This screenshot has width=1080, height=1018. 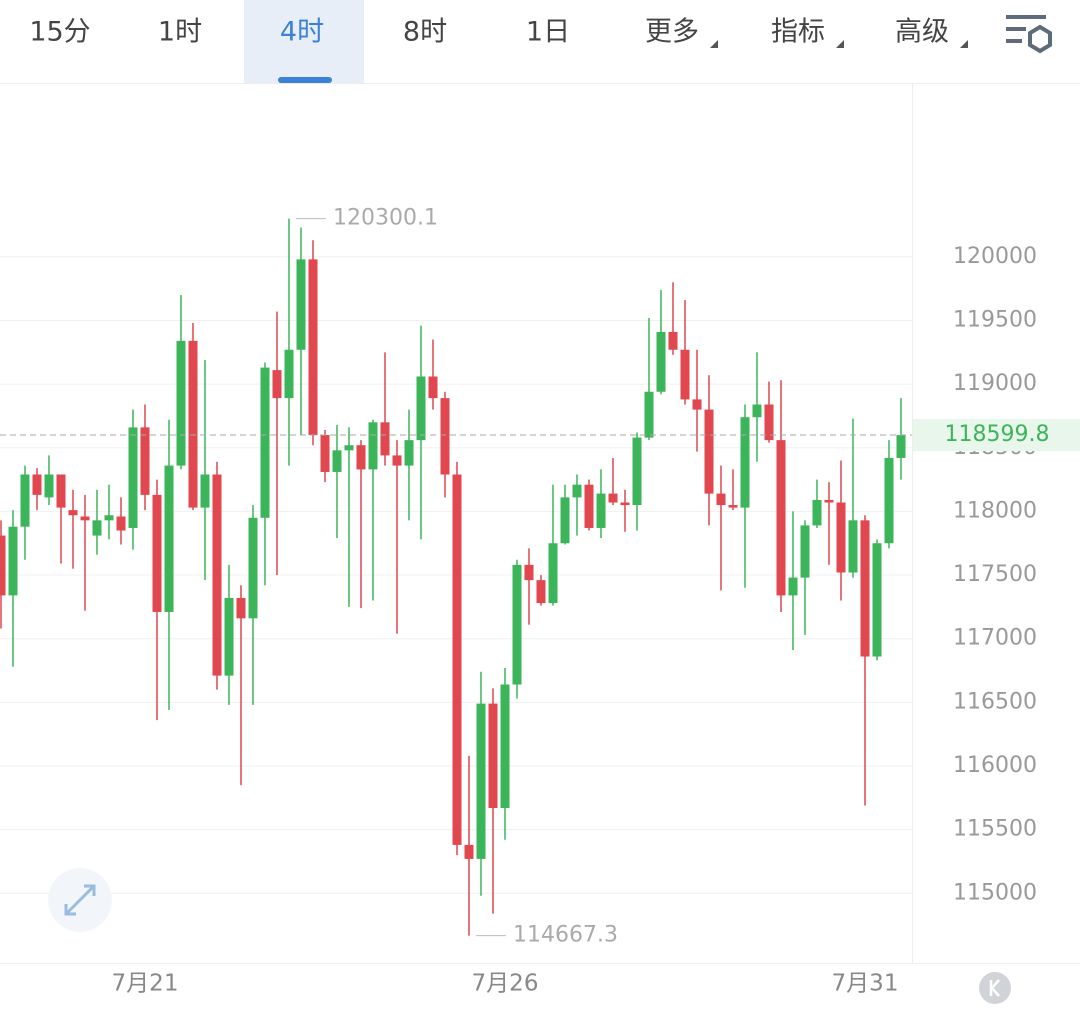 What do you see at coordinates (1029, 34) in the screenshot?
I see `settings-icon` at bounding box center [1029, 34].